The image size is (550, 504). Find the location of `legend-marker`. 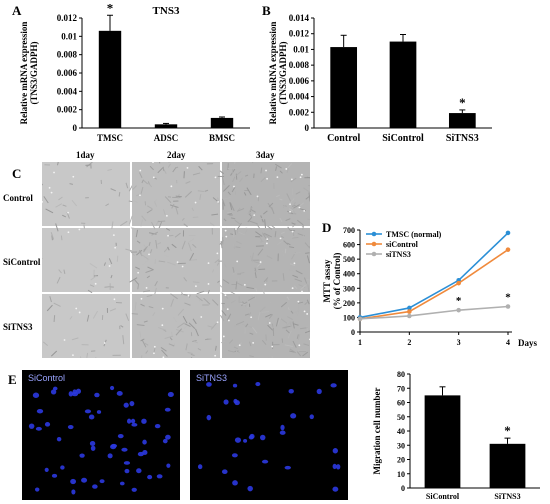

legend-marker is located at coordinates (374, 254).